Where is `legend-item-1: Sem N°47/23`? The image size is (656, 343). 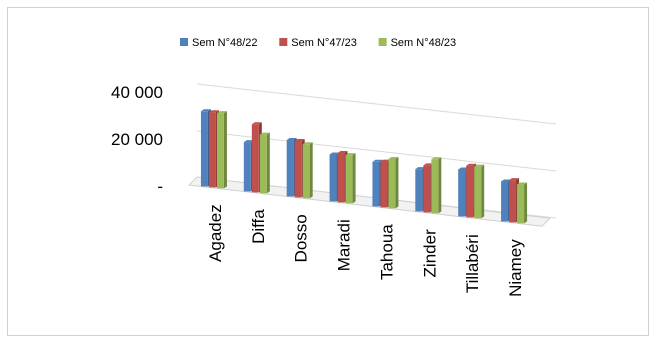 legend-item-1: Sem N°47/23 is located at coordinates (318, 43).